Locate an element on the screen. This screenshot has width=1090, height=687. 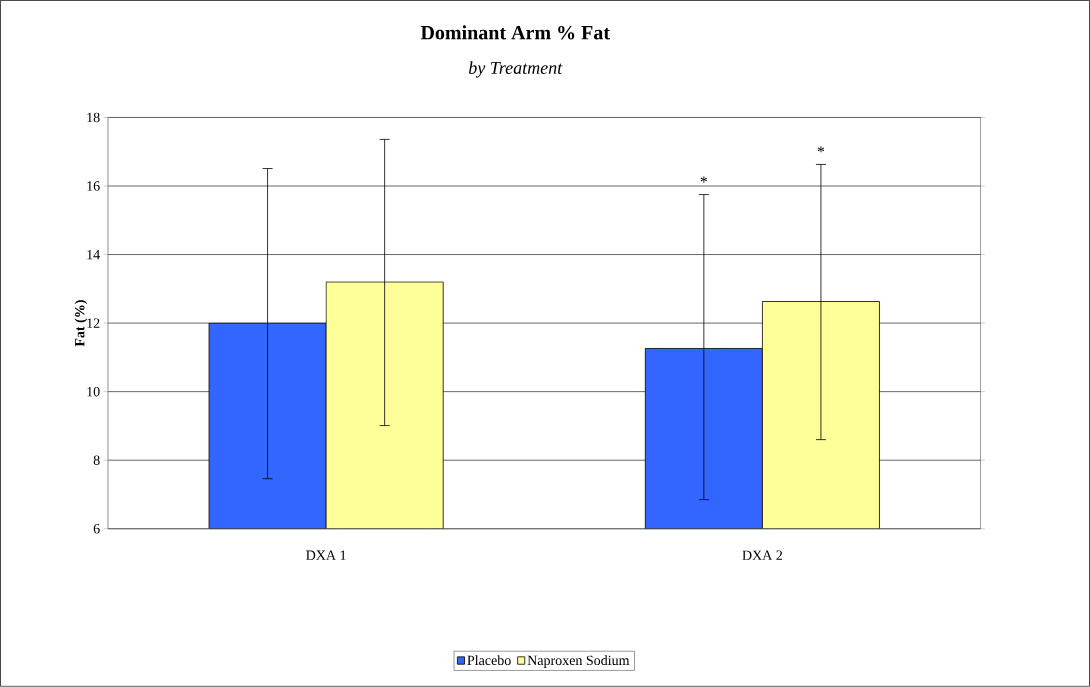
y-tick-label: 12 is located at coordinates (93, 323).